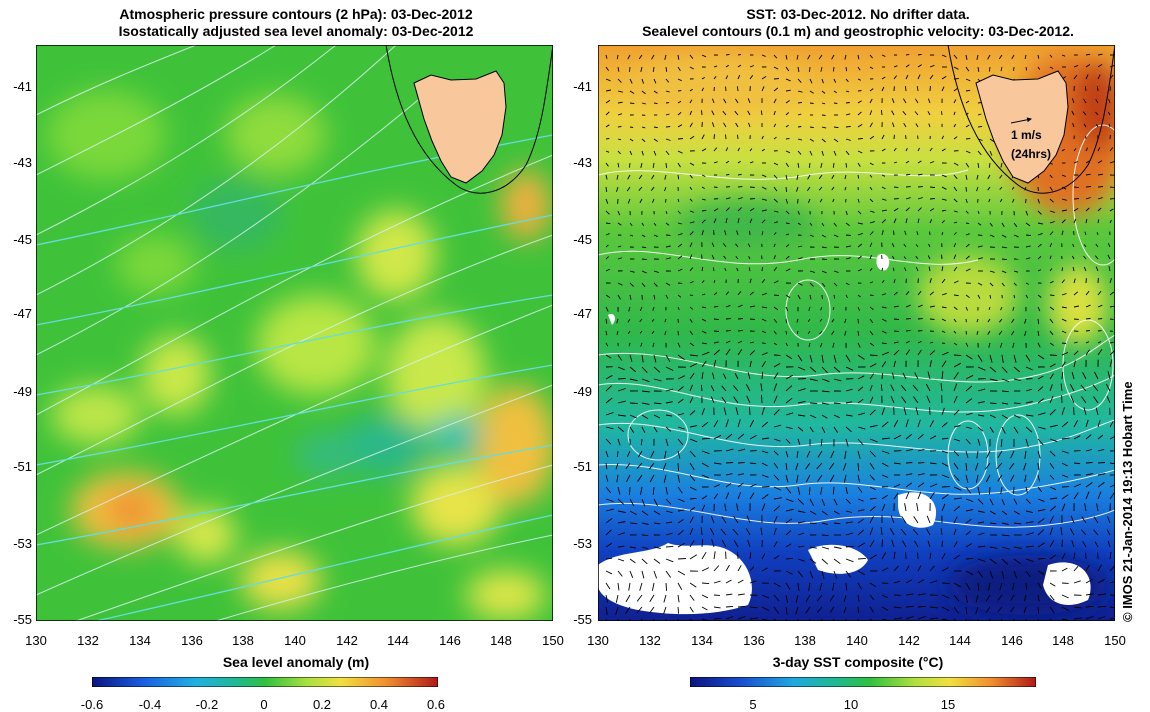 The width and height of the screenshot is (1150, 712). What do you see at coordinates (863, 682) in the screenshot?
I see `right-colorbar` at bounding box center [863, 682].